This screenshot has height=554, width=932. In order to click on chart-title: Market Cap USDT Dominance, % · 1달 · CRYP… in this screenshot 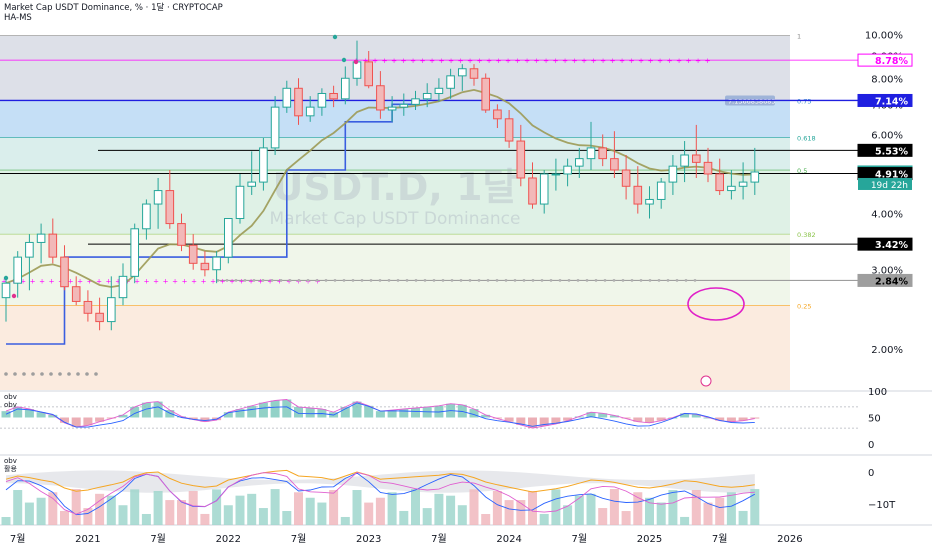, I will do `click(113, 8)`.